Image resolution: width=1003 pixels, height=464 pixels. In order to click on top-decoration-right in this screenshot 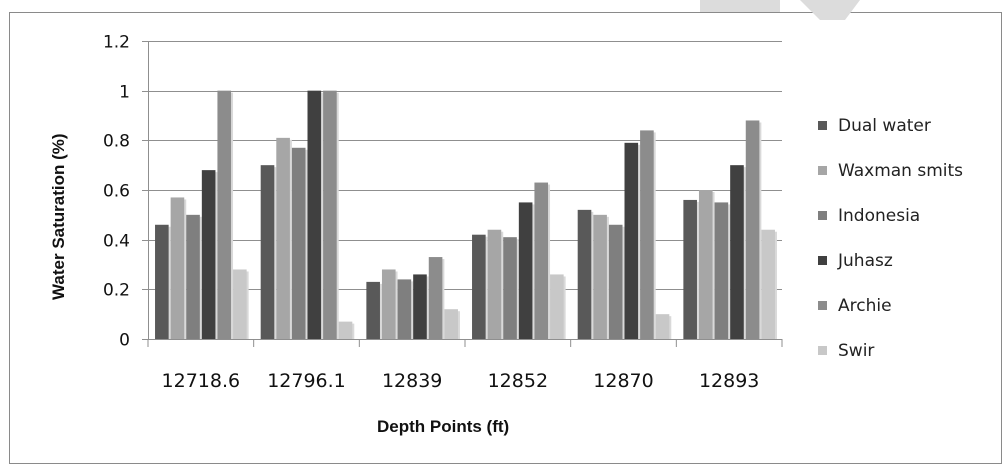, I will do `click(830, 10)`.